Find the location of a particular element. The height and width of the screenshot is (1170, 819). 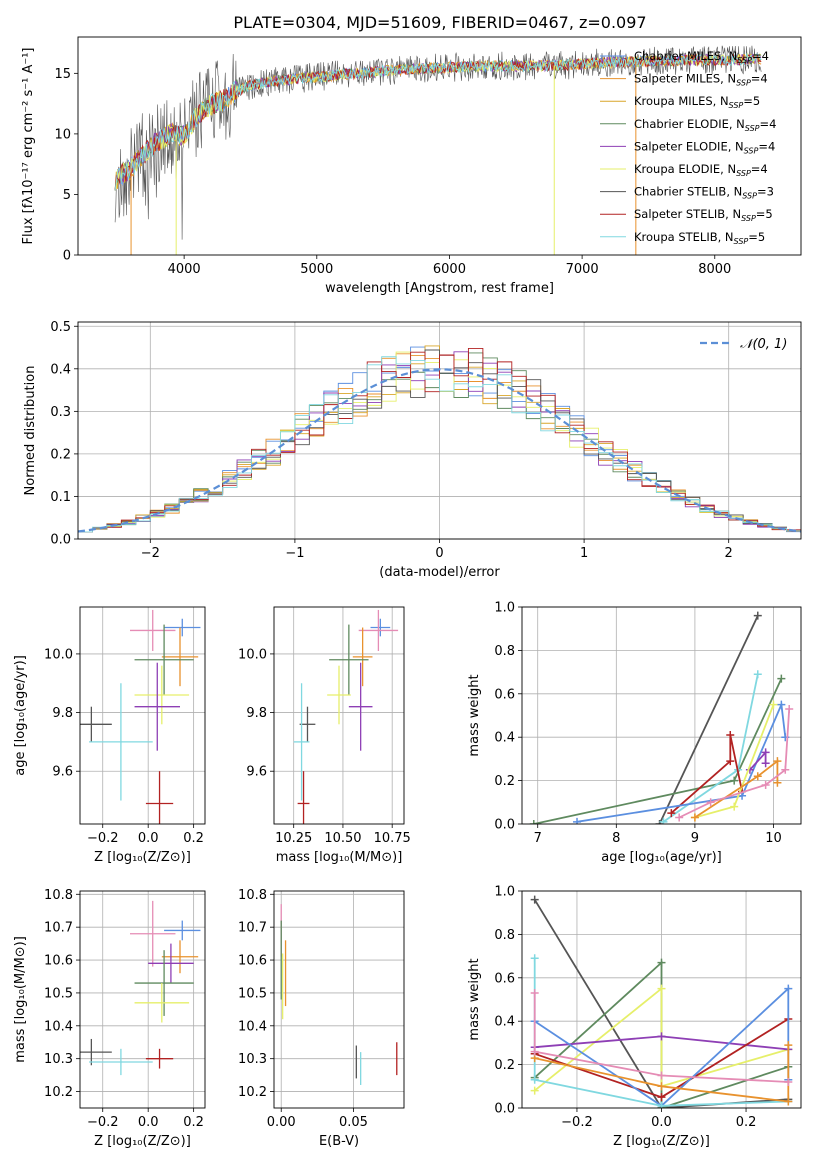

y-tick-label: 5 is located at coordinates (67, 195).